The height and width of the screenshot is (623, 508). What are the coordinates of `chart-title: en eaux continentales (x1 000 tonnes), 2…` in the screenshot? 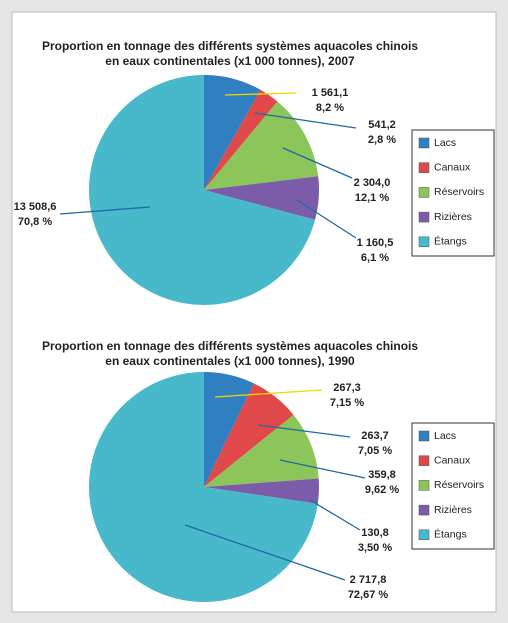 It's located at (230, 61).